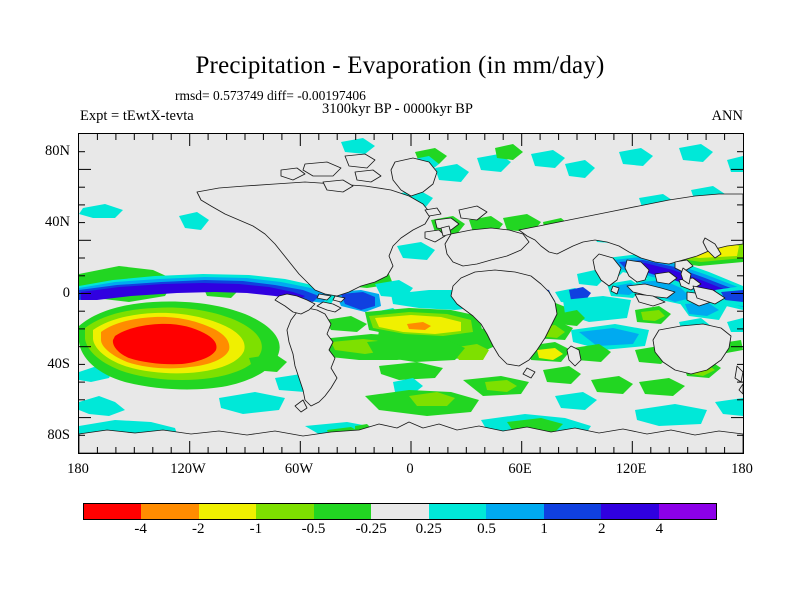 This screenshot has height=600, width=800. Describe the element at coordinates (397, 109) in the screenshot. I see `period-comparison-label: 3100kyr BP - 0000kyr BP` at that location.